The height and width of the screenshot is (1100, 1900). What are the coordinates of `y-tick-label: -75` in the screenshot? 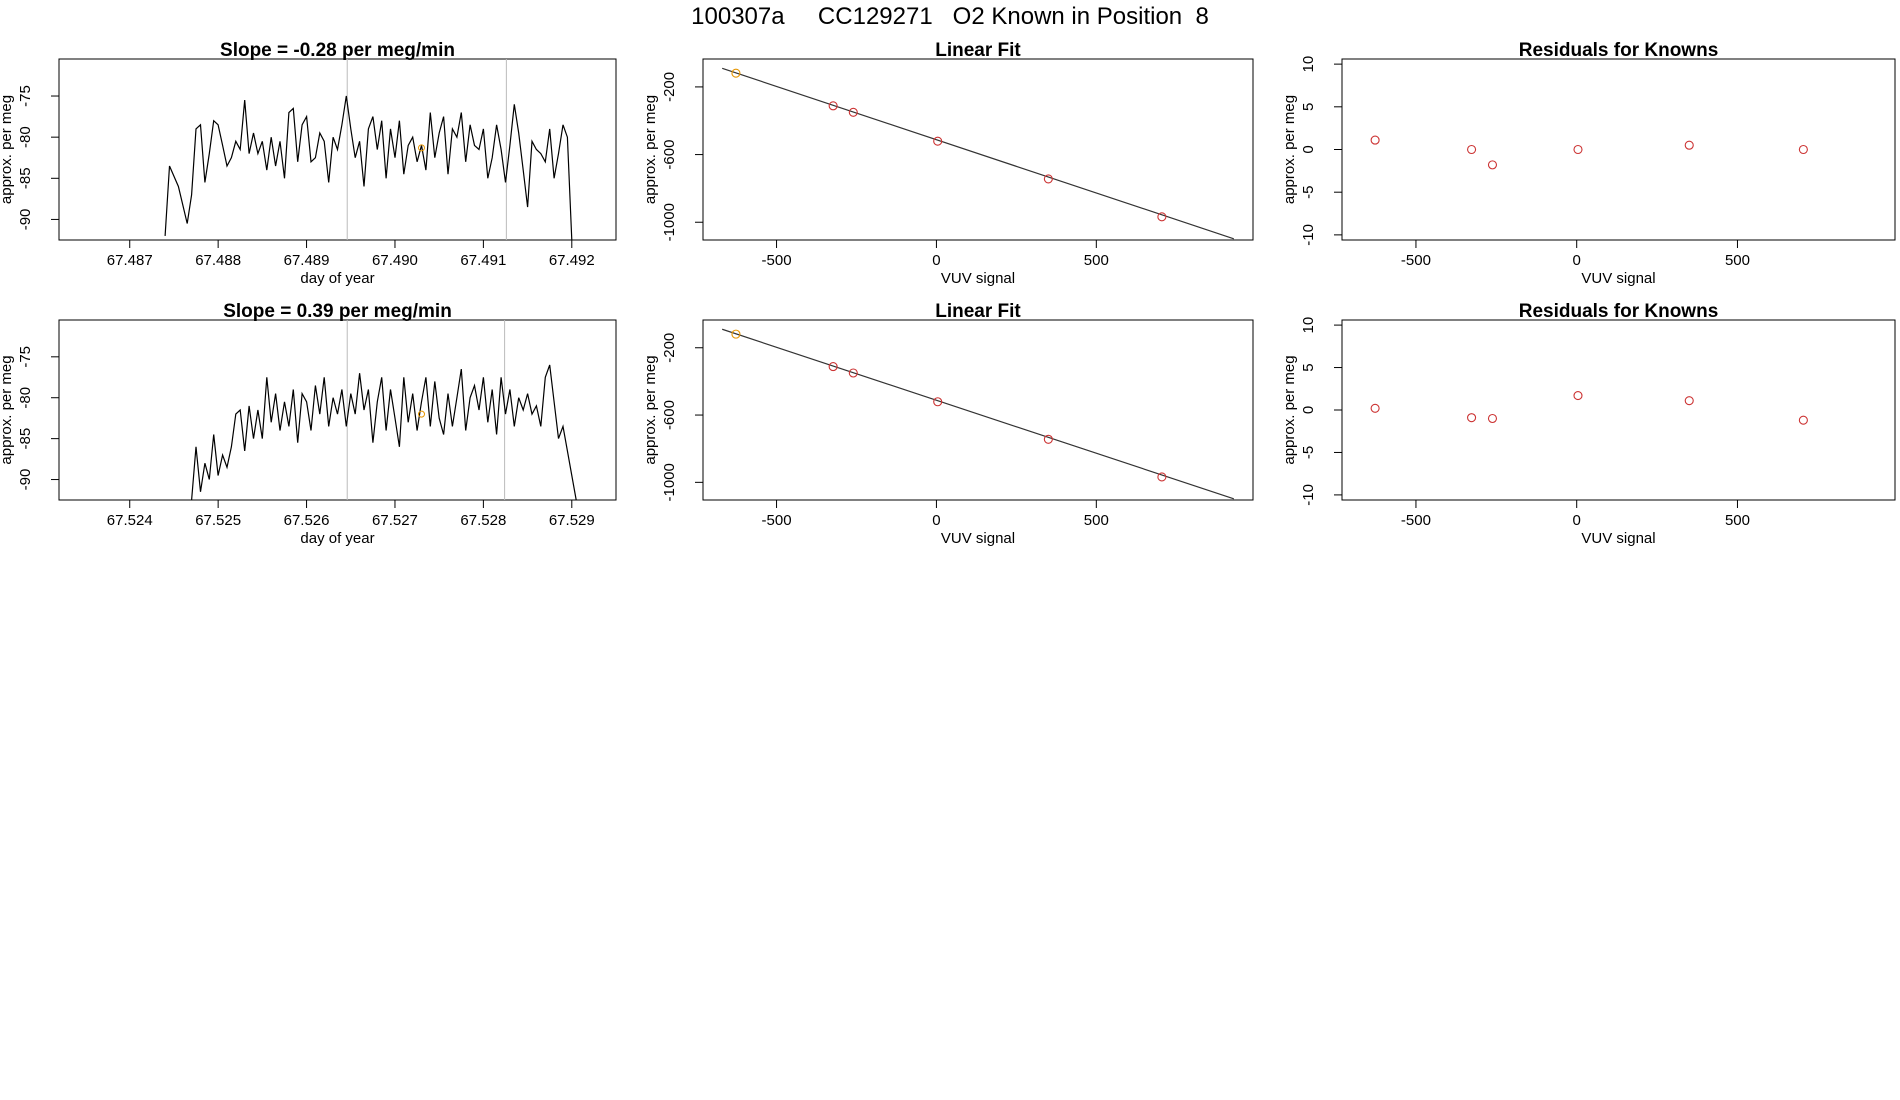 It's located at (25, 96).